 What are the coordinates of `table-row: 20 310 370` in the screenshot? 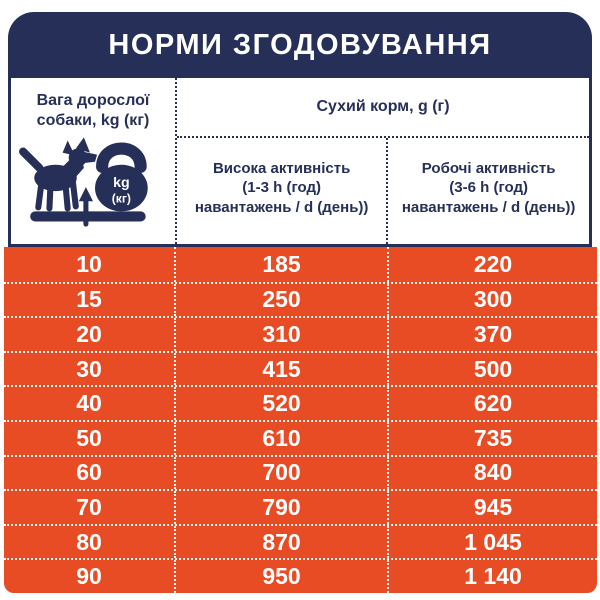 It's located at (300, 333).